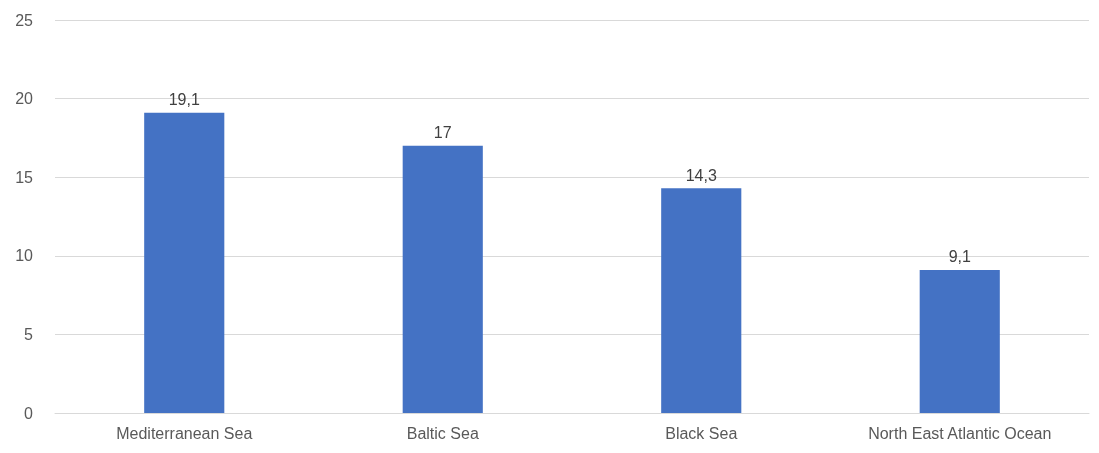 This screenshot has height=453, width=1099. What do you see at coordinates (29, 334) in the screenshot?
I see `y-tick-label: 5` at bounding box center [29, 334].